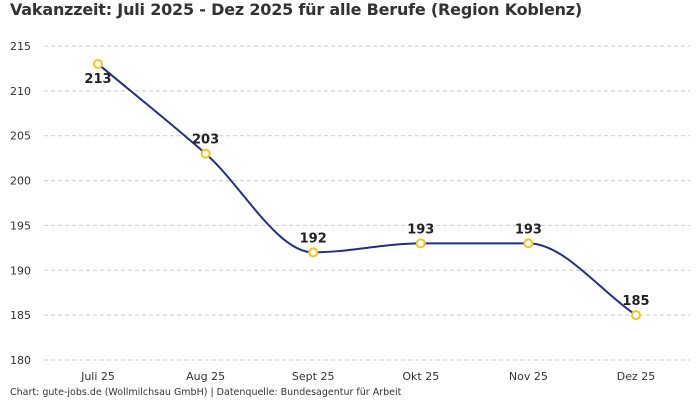 This screenshot has height=400, width=700. Describe the element at coordinates (635, 301) in the screenshot. I see `data-label: 185` at that location.